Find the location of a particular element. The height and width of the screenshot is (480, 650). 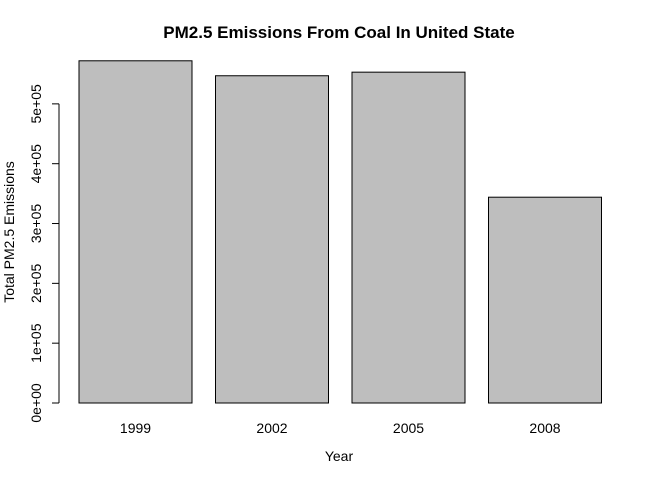

x-tick-label-2008: 2008 is located at coordinates (544, 428).